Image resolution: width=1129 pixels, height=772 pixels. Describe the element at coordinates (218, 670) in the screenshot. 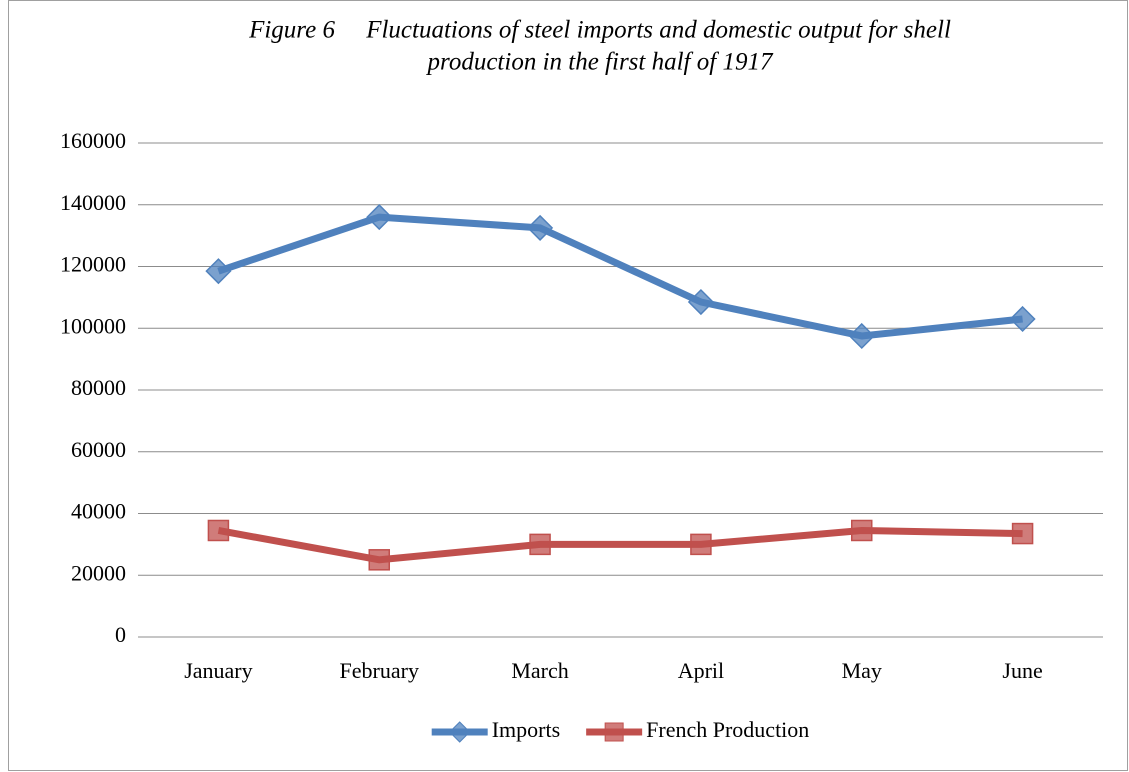

I see `x-tick-label: January` at that location.